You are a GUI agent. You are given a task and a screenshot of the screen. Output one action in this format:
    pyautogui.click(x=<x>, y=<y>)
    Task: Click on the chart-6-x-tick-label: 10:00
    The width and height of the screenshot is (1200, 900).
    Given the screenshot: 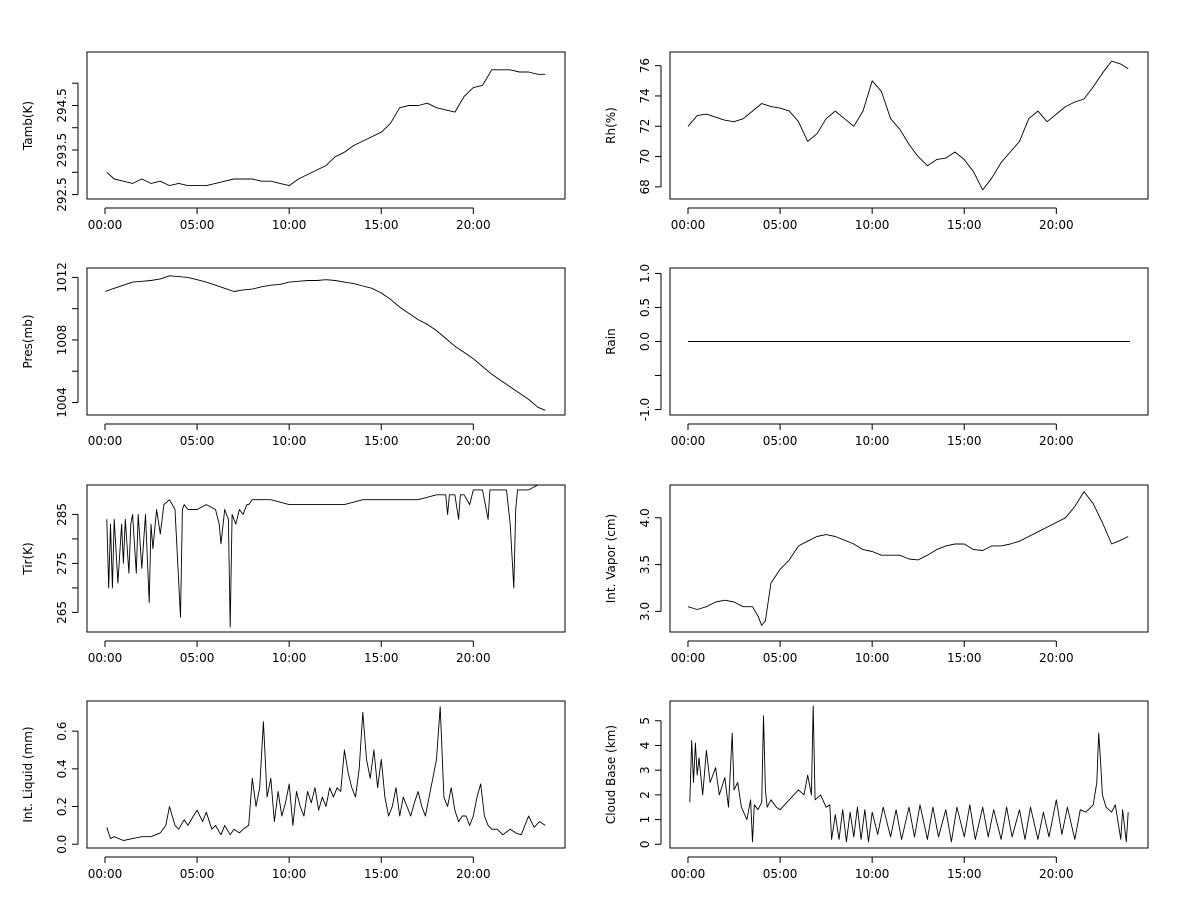 What is the action you would take?
    pyautogui.click(x=289, y=874)
    